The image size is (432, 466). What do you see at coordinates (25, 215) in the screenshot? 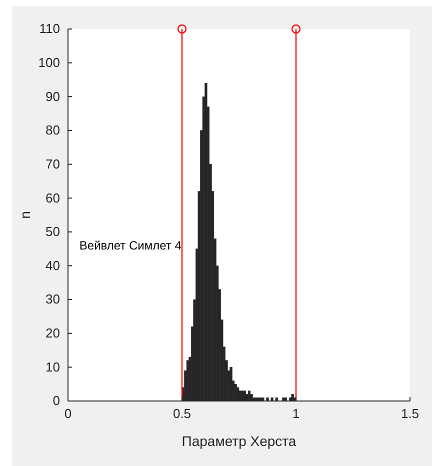
I see `y-axis-title: n` at bounding box center [25, 215].